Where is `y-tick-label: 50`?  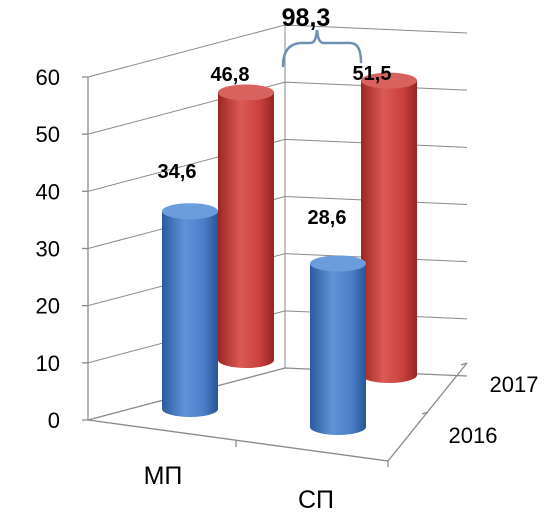
y-tick-label: 50 is located at coordinates (48, 134).